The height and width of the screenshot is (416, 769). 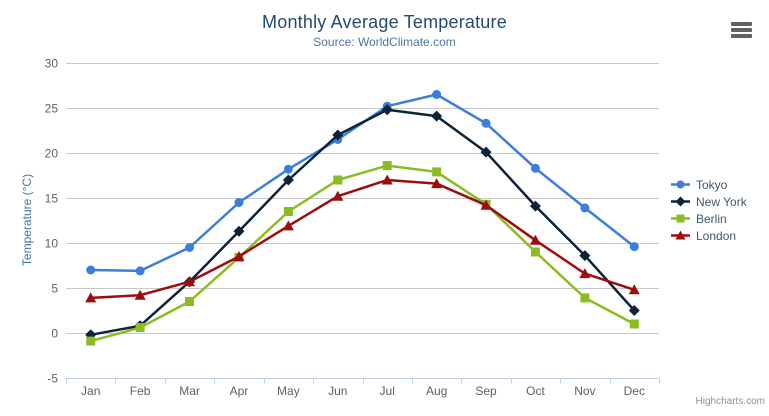 What do you see at coordinates (54, 334) in the screenshot?
I see `y-axis-label: 0` at bounding box center [54, 334].